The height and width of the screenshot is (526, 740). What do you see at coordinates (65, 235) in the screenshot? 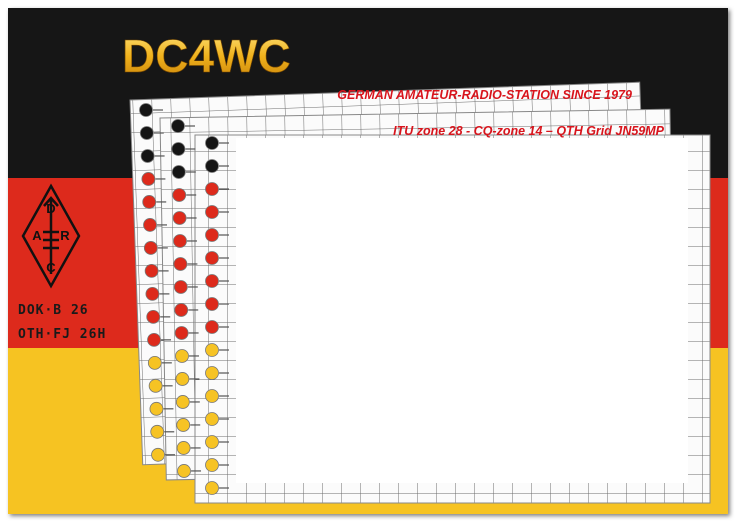
I see `logo-letter: R` at bounding box center [65, 235].